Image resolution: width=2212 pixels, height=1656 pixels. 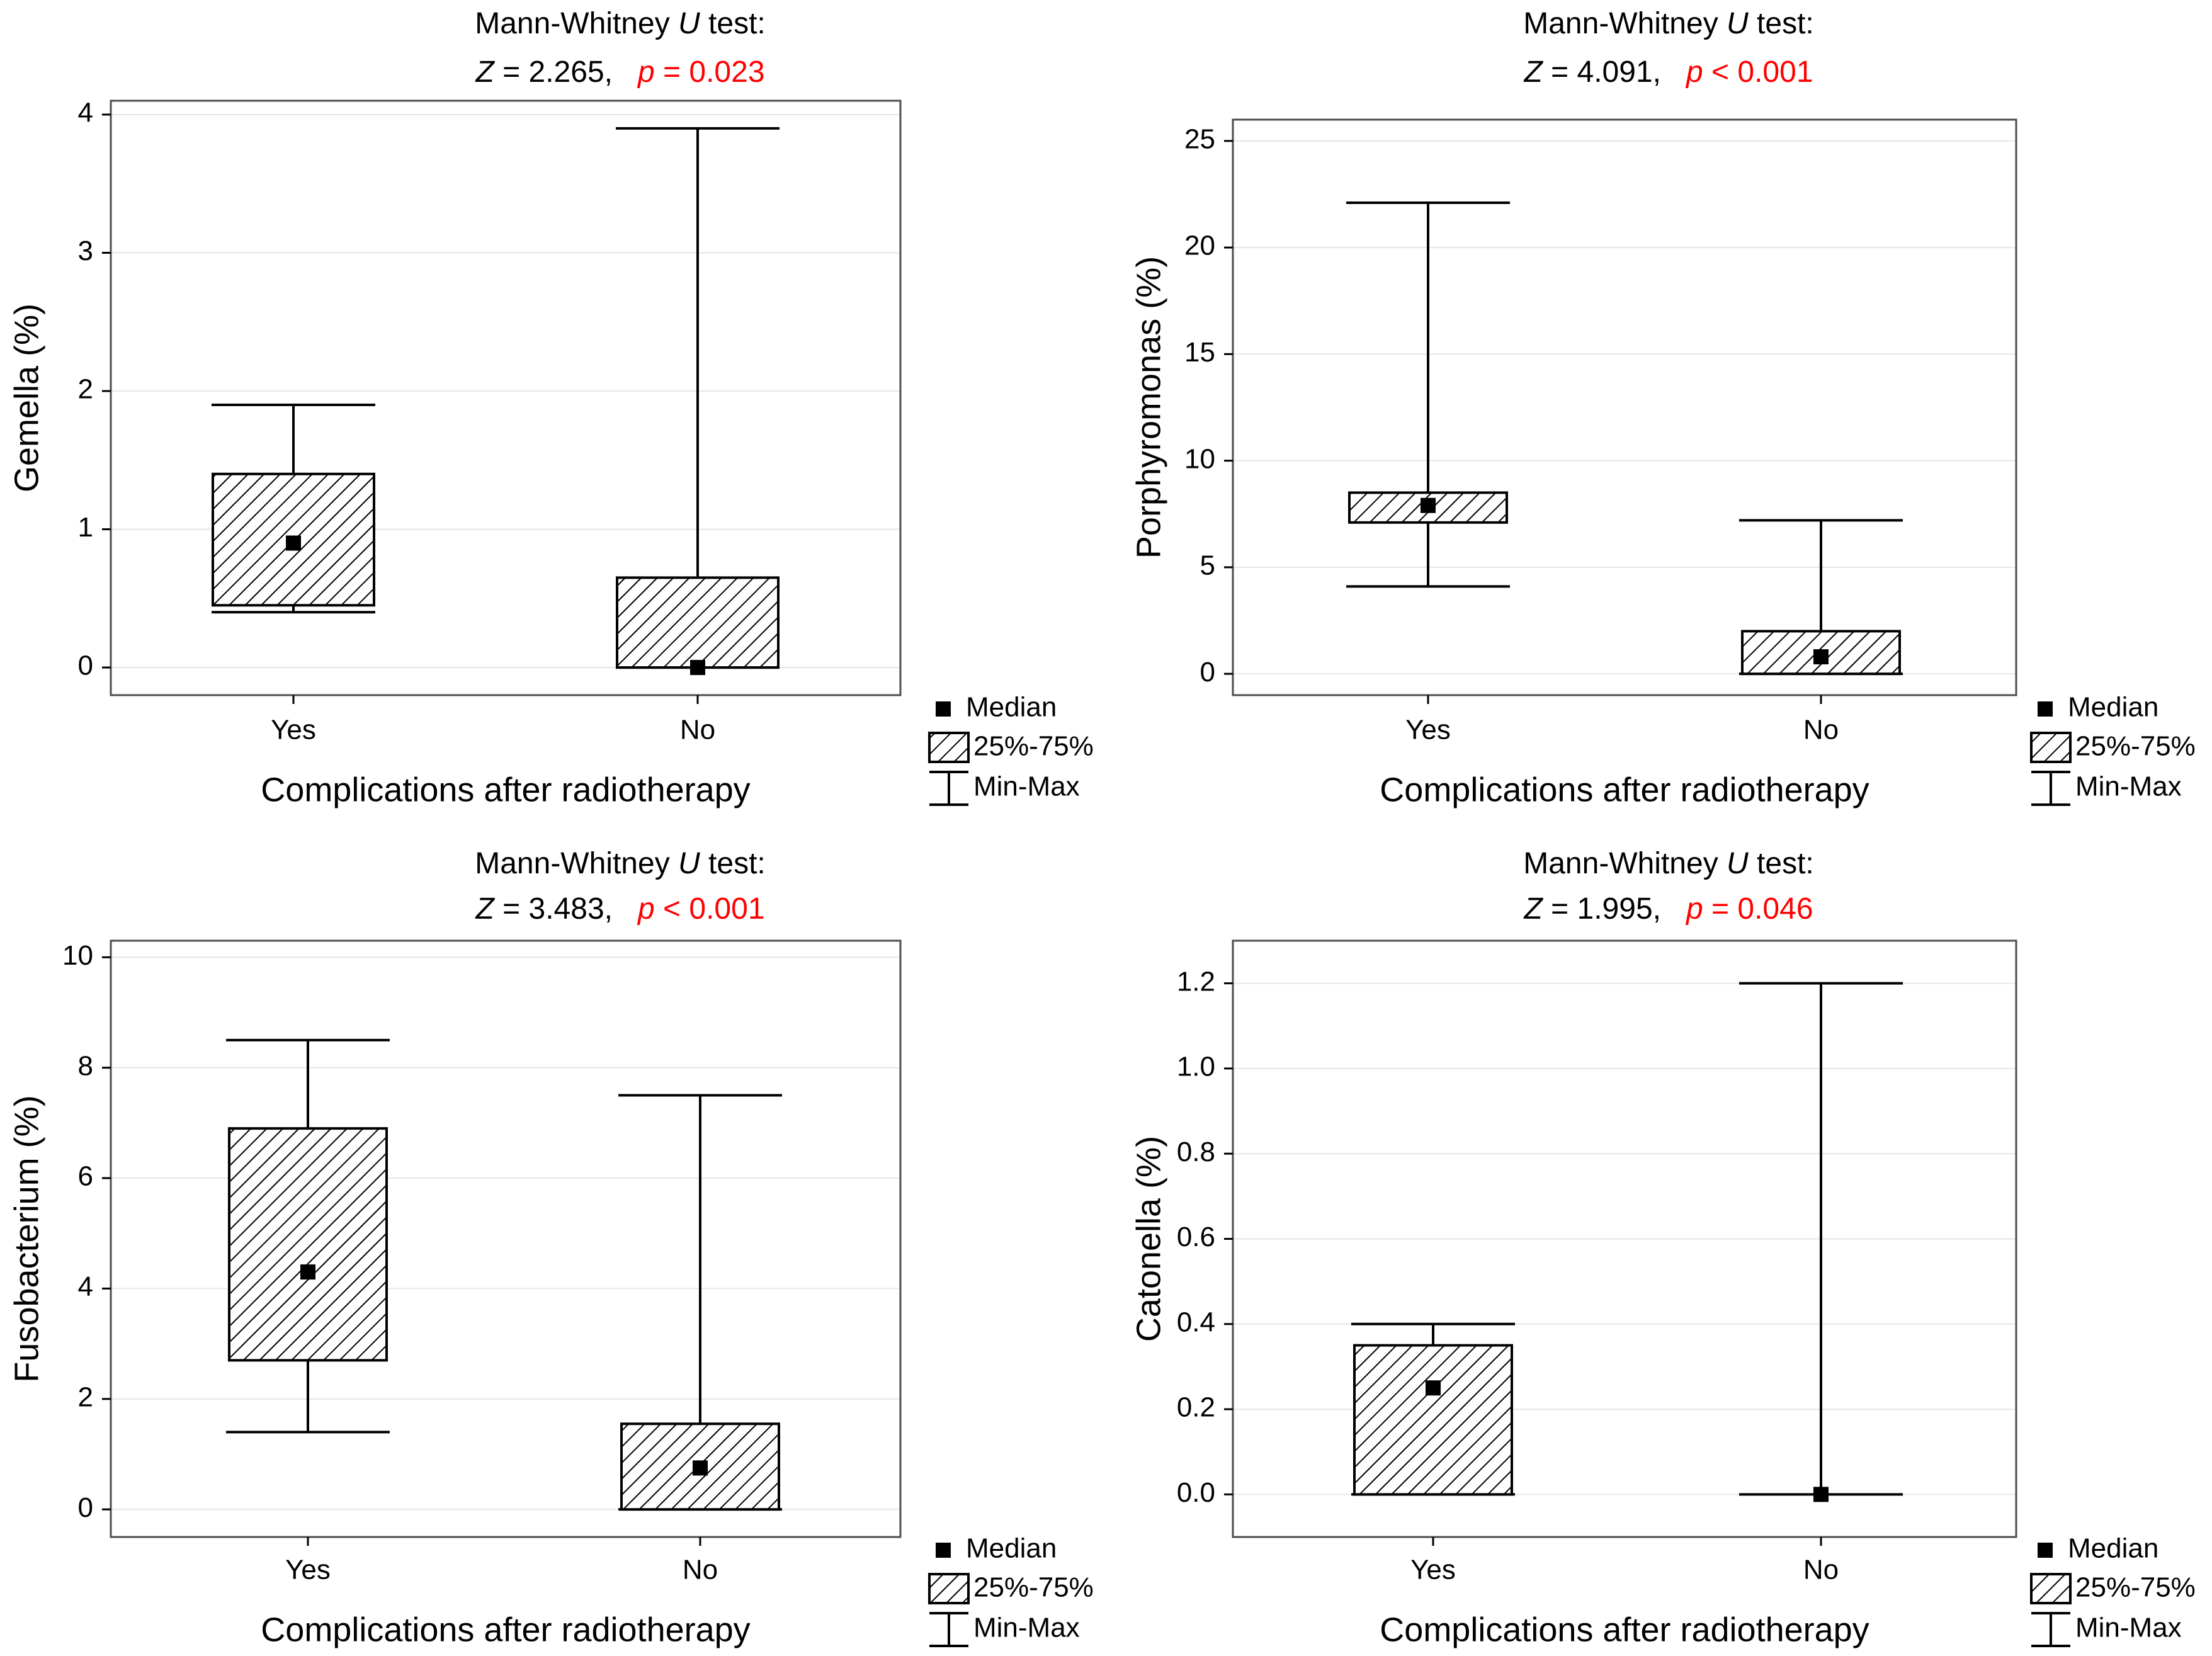 I want to click on y-tick-label: 0.0, so click(x=1196, y=1492).